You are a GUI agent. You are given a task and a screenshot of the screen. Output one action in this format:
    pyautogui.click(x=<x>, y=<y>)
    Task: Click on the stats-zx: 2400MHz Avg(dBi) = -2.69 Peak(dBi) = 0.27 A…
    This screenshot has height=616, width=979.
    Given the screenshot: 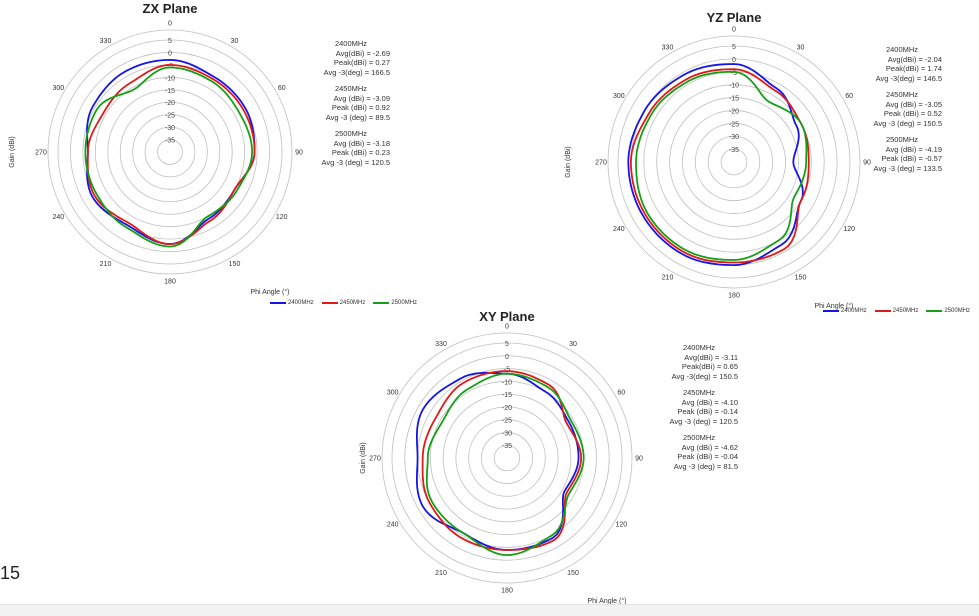 What is the action you would take?
    pyautogui.click(x=351, y=106)
    